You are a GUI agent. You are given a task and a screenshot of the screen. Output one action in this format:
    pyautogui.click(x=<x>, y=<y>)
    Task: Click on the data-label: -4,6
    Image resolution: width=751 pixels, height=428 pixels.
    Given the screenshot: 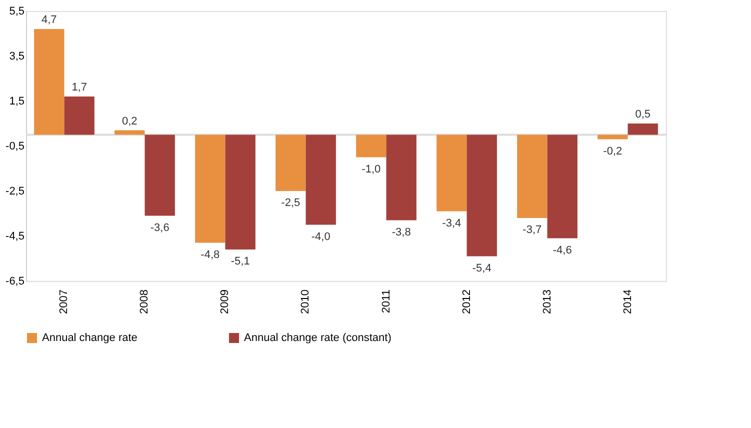 What is the action you would take?
    pyautogui.click(x=562, y=250)
    